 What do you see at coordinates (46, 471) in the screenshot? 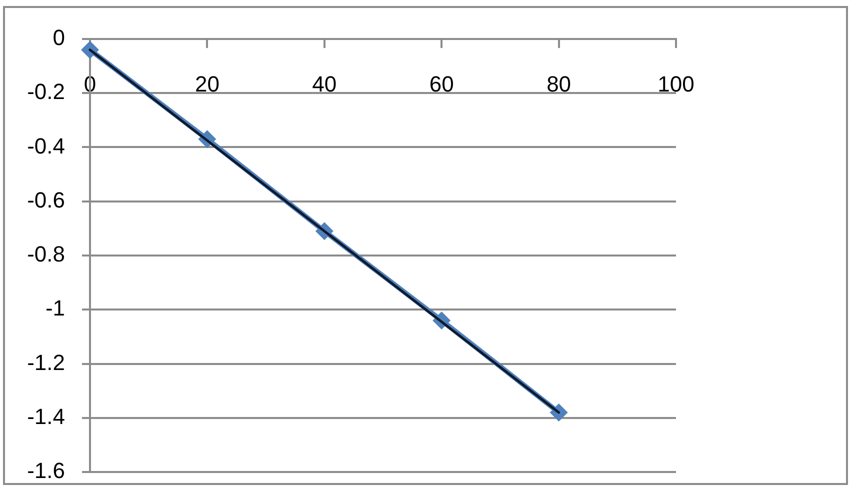
I see `y-tick-label: -1.6` at bounding box center [46, 471].